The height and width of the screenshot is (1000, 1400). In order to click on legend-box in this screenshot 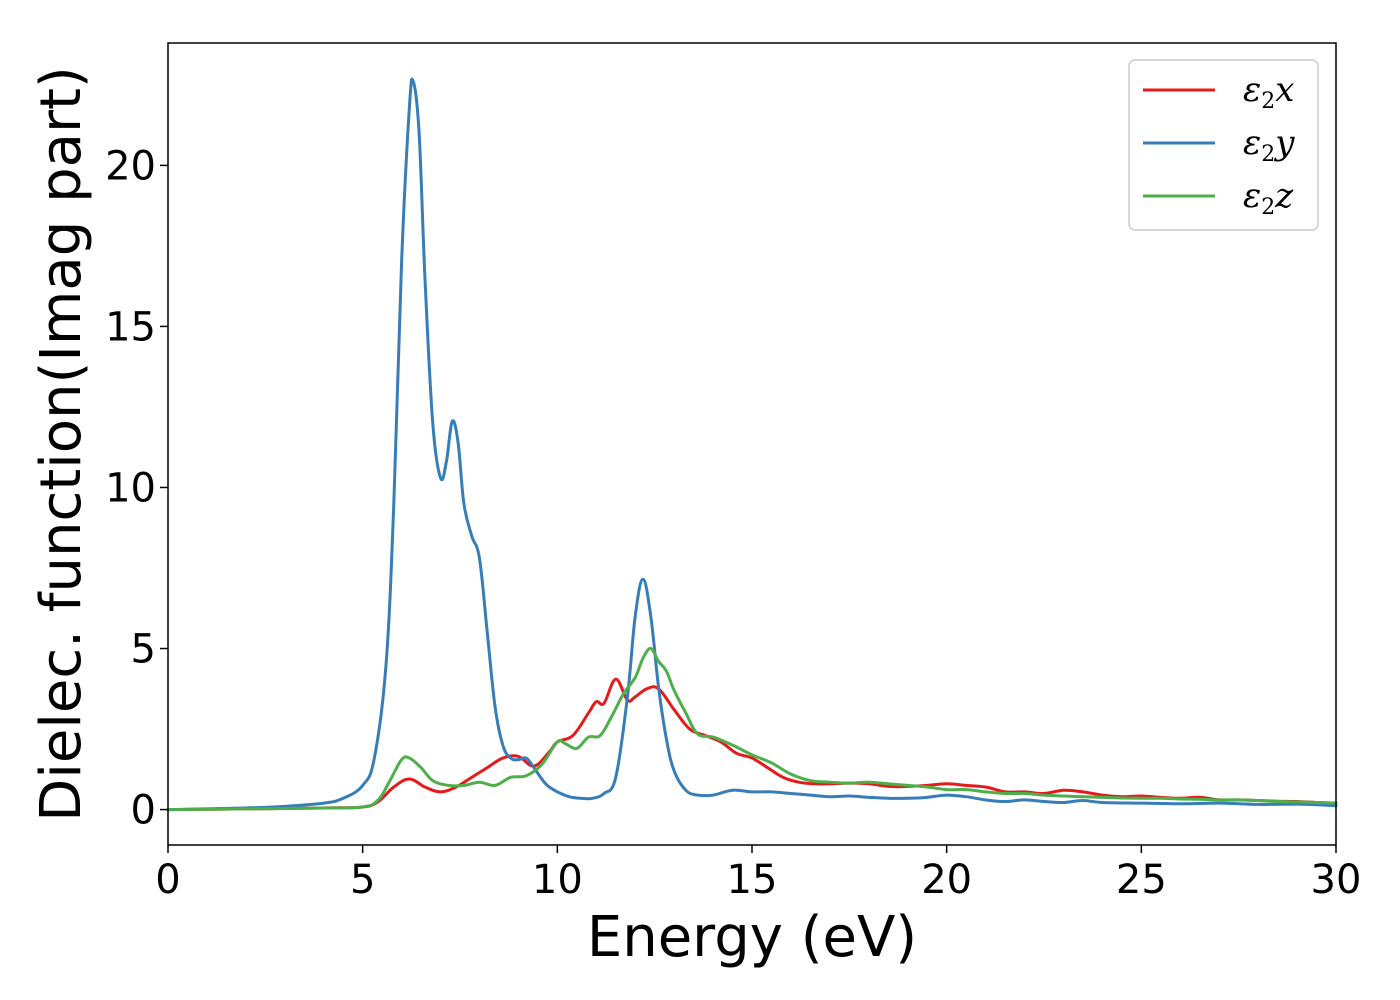, I will do `click(1223, 145)`.